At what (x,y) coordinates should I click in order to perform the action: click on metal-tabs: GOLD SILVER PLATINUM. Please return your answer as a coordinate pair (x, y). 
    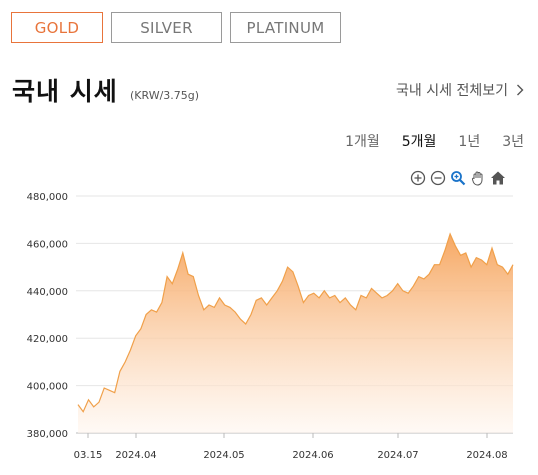
    Looking at the image, I should click on (176, 27).